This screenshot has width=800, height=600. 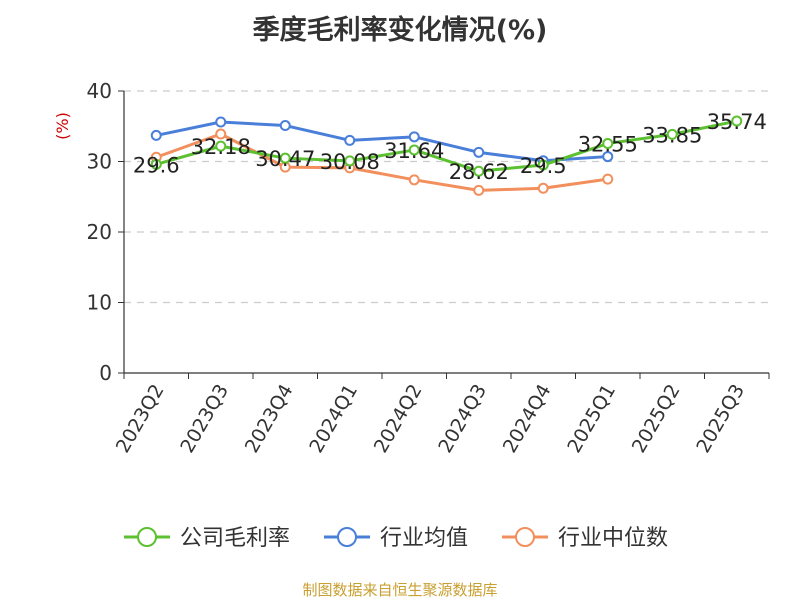 What do you see at coordinates (479, 152) in the screenshot?
I see `data-point-2-2024Q3` at bounding box center [479, 152].